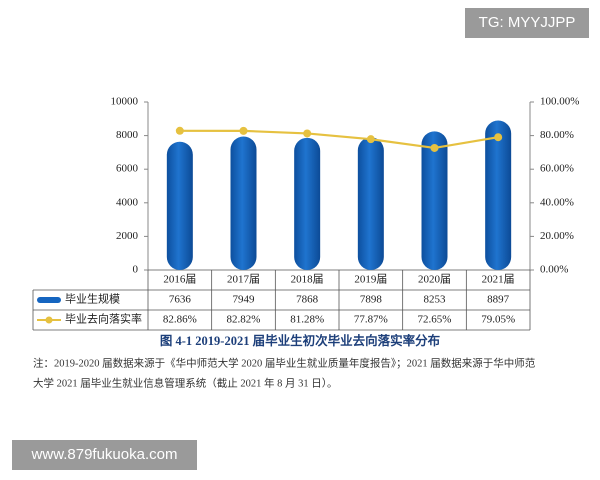 The image size is (600, 480). What do you see at coordinates (136, 270) in the screenshot?
I see `y-tick-label: 0` at bounding box center [136, 270].